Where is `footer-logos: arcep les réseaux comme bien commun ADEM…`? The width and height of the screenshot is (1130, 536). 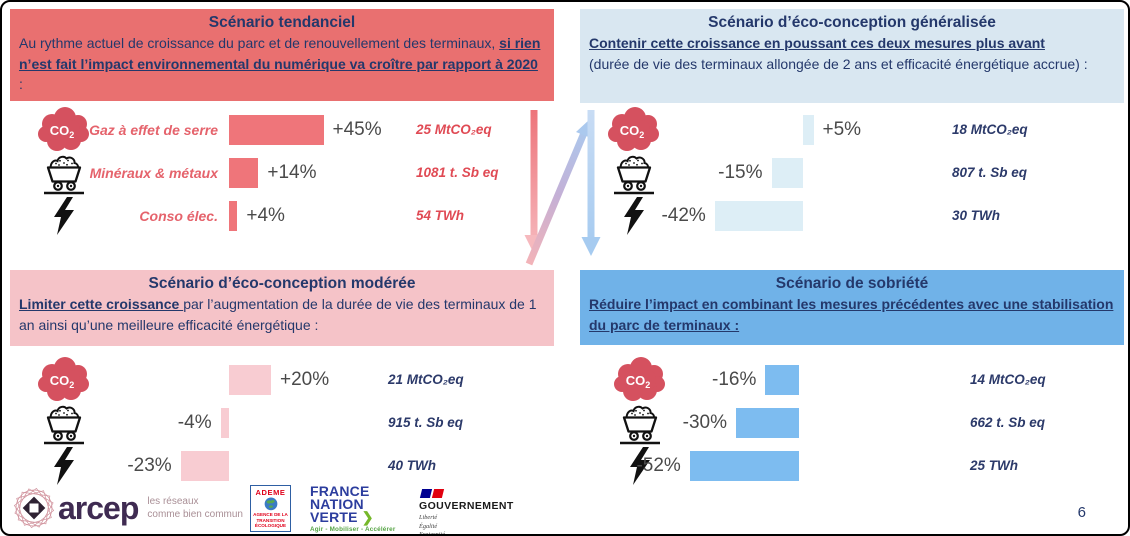 footer-logos: arcep les réseaux comme bien commun ADEM… is located at coordinates (565, 509).